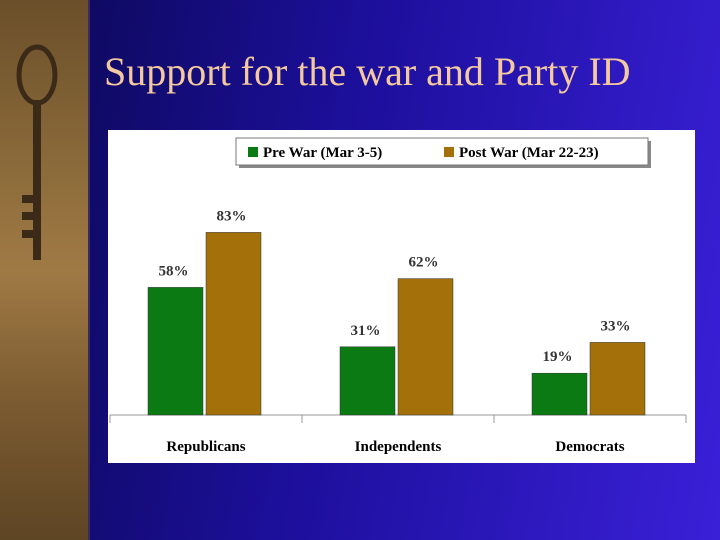  I want to click on data-label: 33%, so click(616, 326).